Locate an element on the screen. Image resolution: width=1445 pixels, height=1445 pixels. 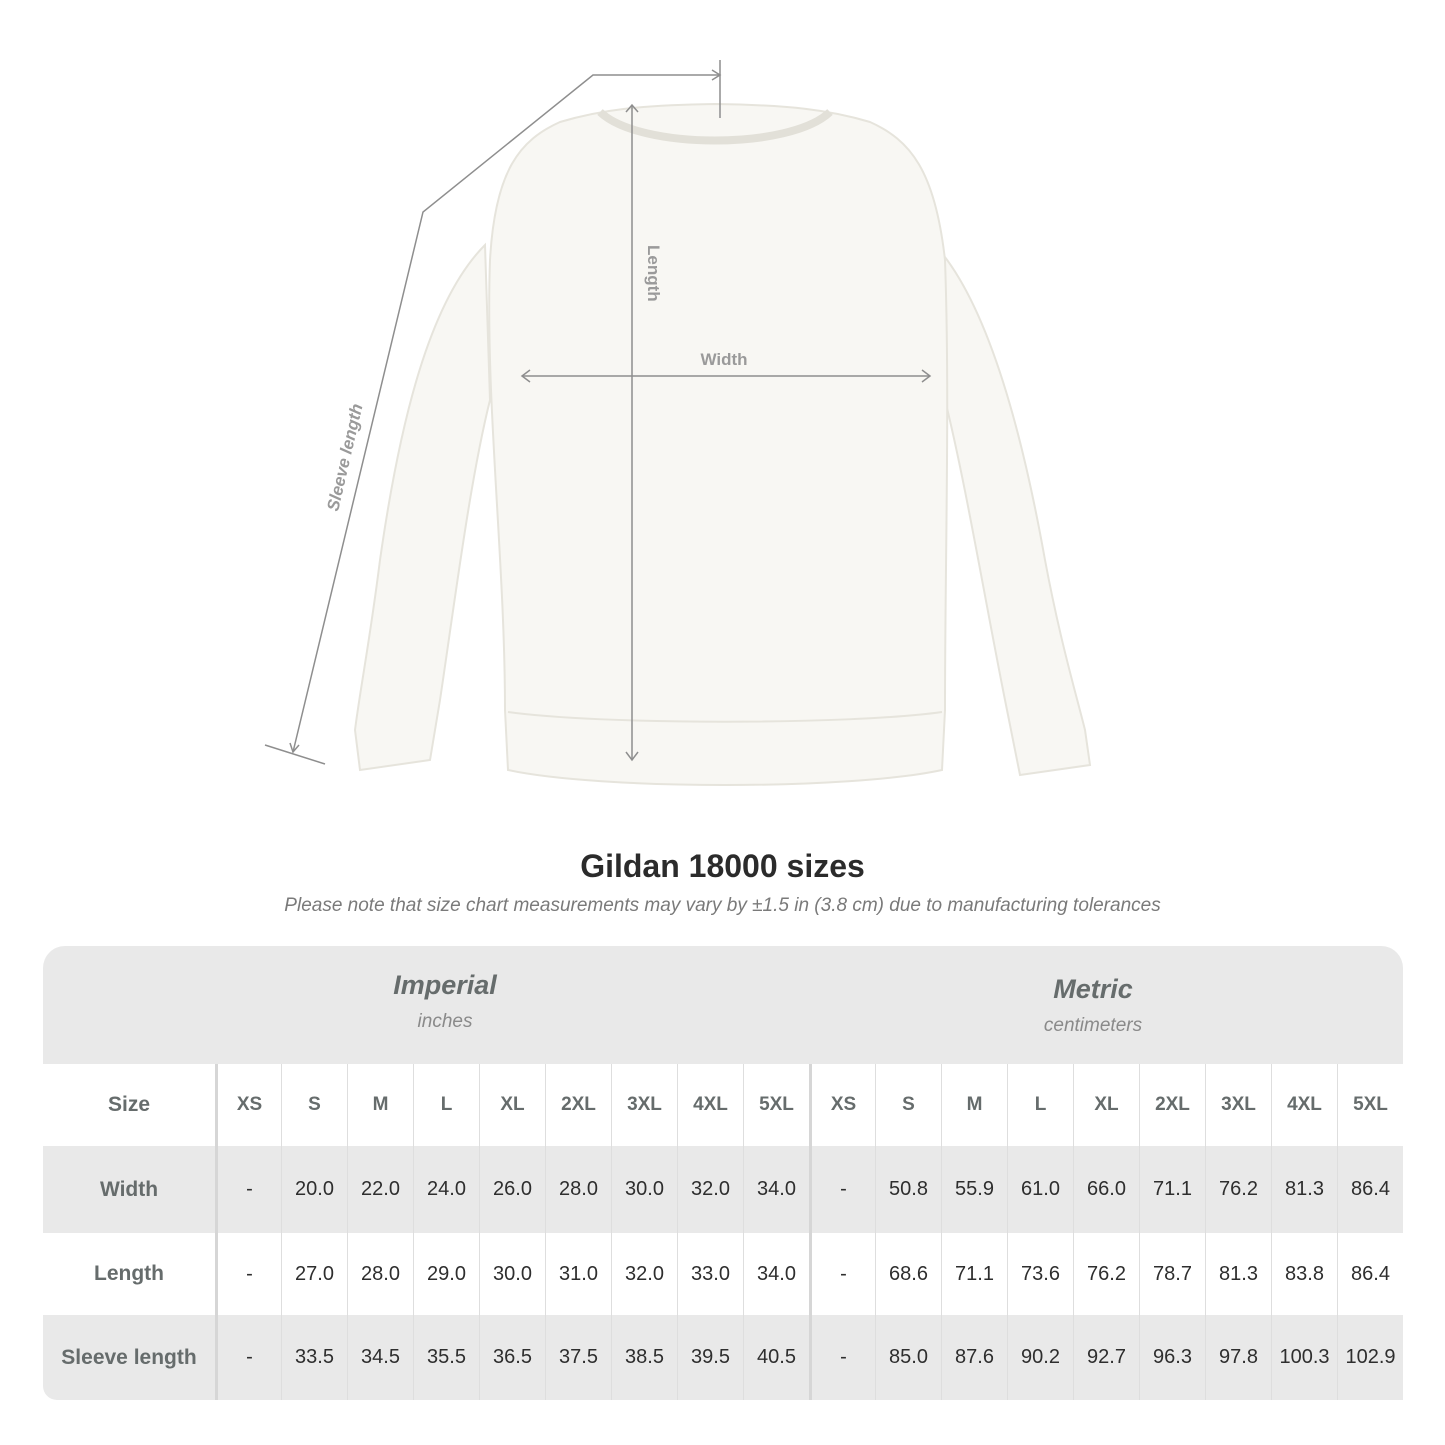
metric-value-cell: 83.8 is located at coordinates (1304, 1274).